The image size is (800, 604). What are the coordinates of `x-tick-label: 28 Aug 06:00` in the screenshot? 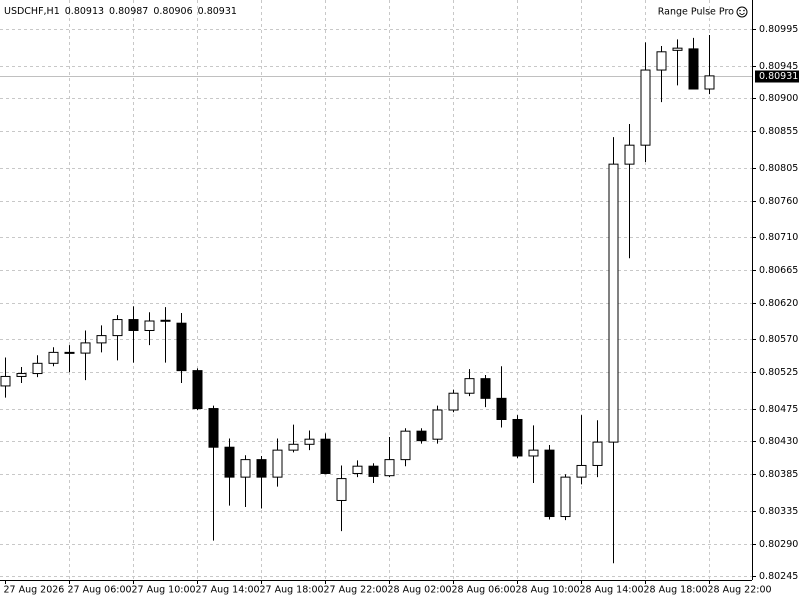 It's located at (484, 590).